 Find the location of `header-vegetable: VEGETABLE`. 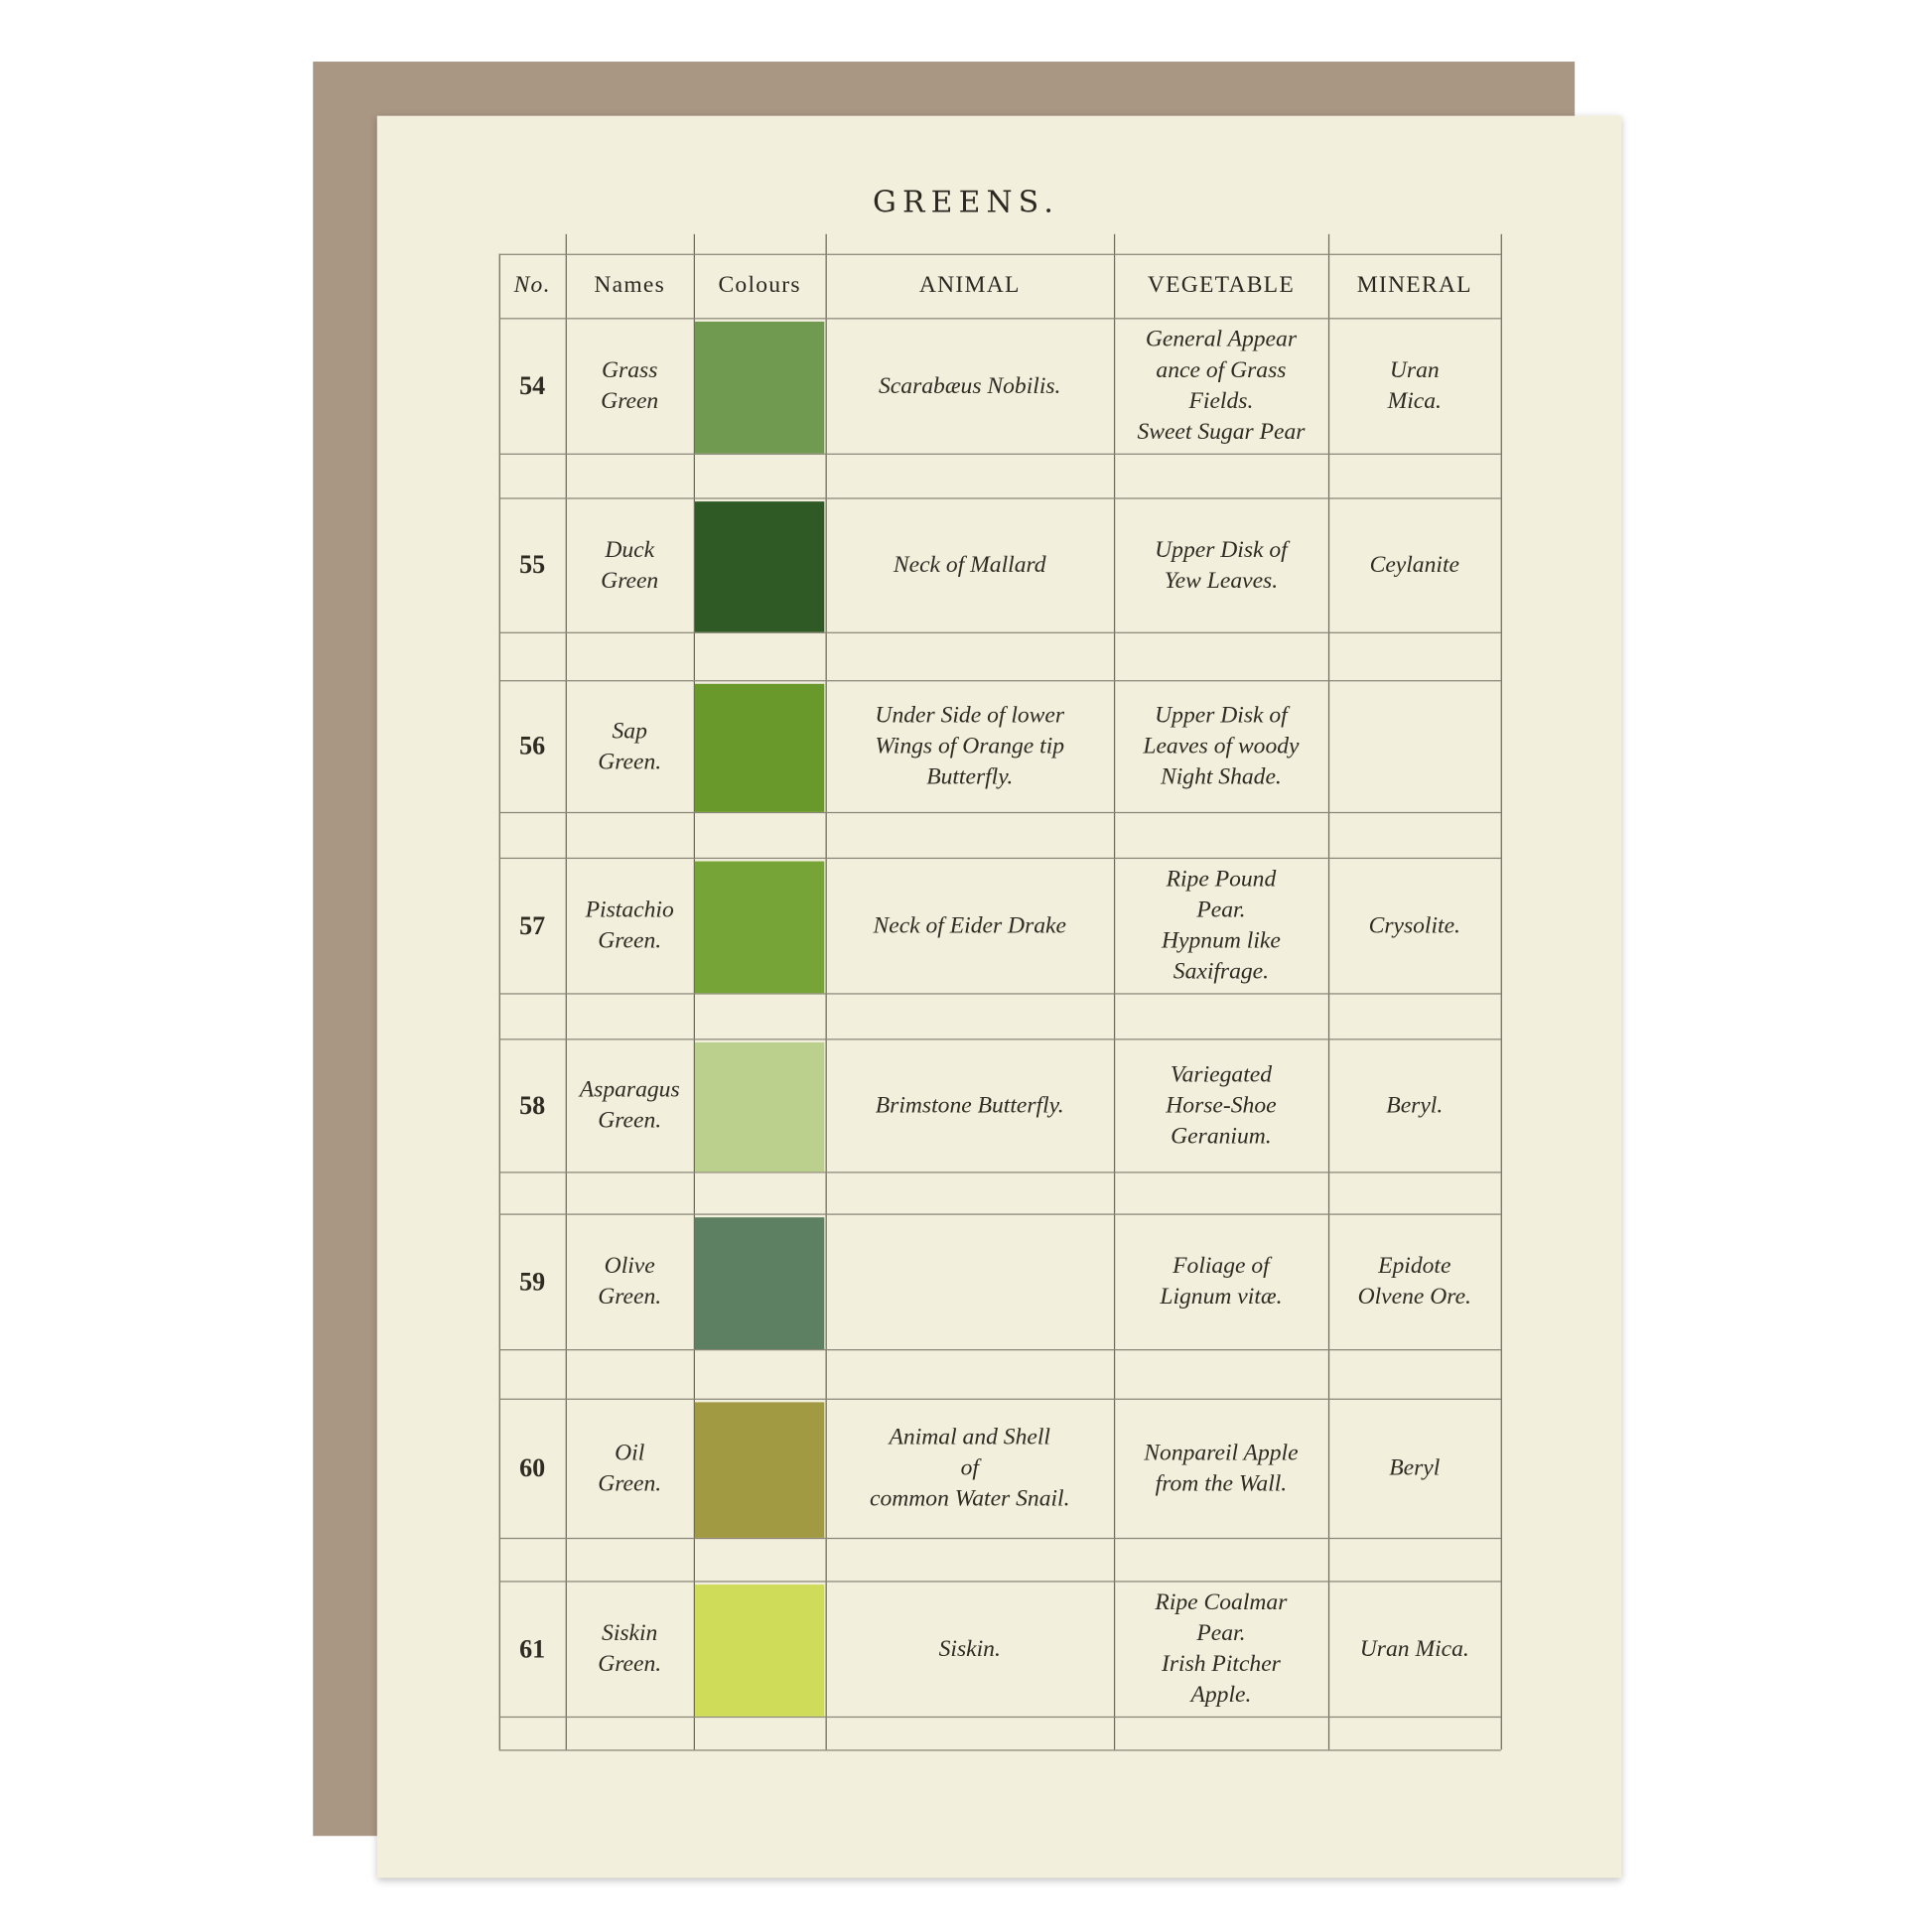

header-vegetable: VEGETABLE is located at coordinates (1221, 285).